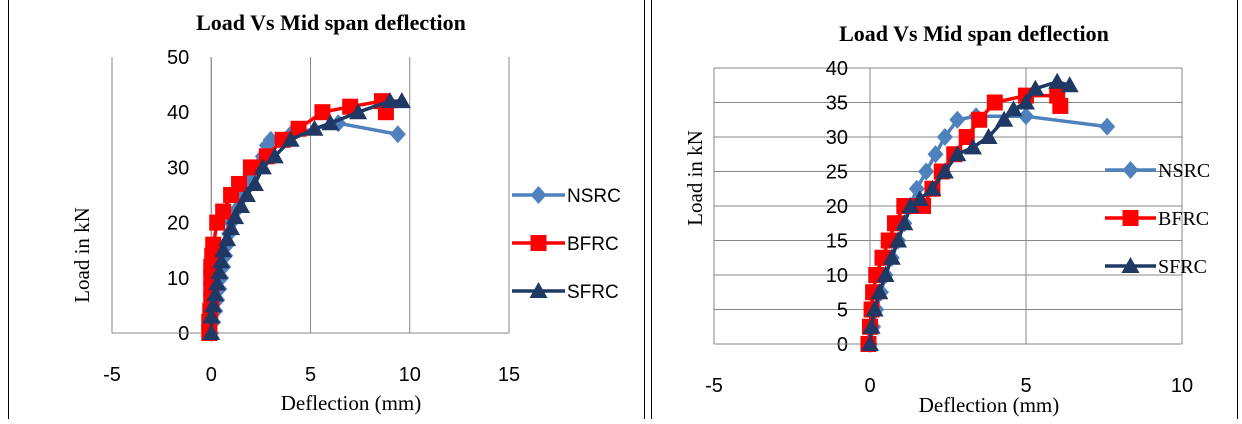 This screenshot has height=424, width=1242. Describe the element at coordinates (837, 242) in the screenshot. I see `y-tick-label: 15` at that location.